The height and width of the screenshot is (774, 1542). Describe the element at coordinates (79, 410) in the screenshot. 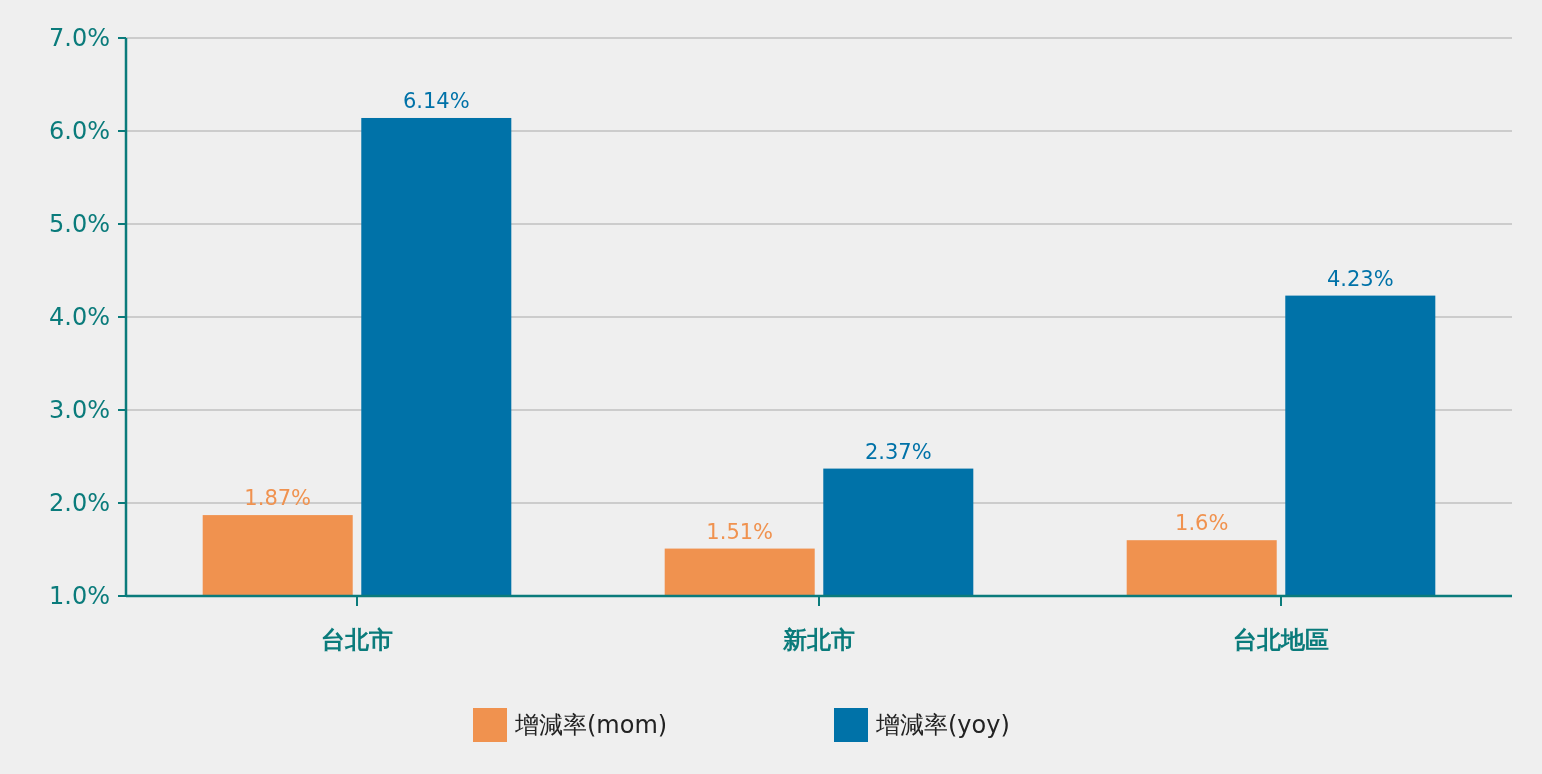

I see `y-tick-label: 3.0%` at that location.